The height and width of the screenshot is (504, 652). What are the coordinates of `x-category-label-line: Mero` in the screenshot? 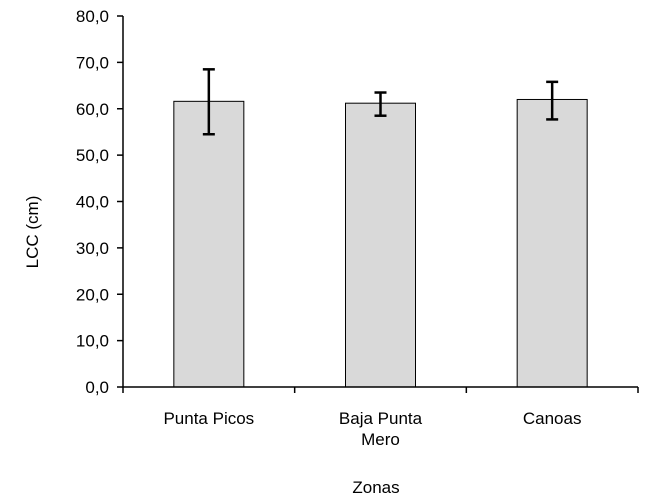 It's located at (380, 439).